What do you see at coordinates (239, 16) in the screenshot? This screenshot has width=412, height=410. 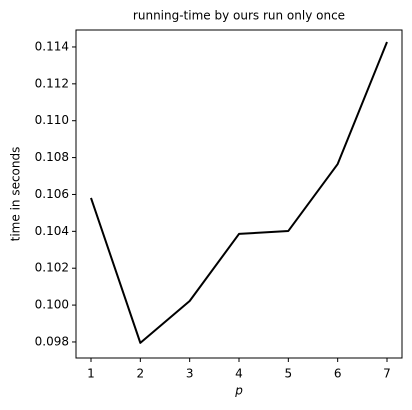 I see `chart-title: running-time by ours run only once` at bounding box center [239, 16].